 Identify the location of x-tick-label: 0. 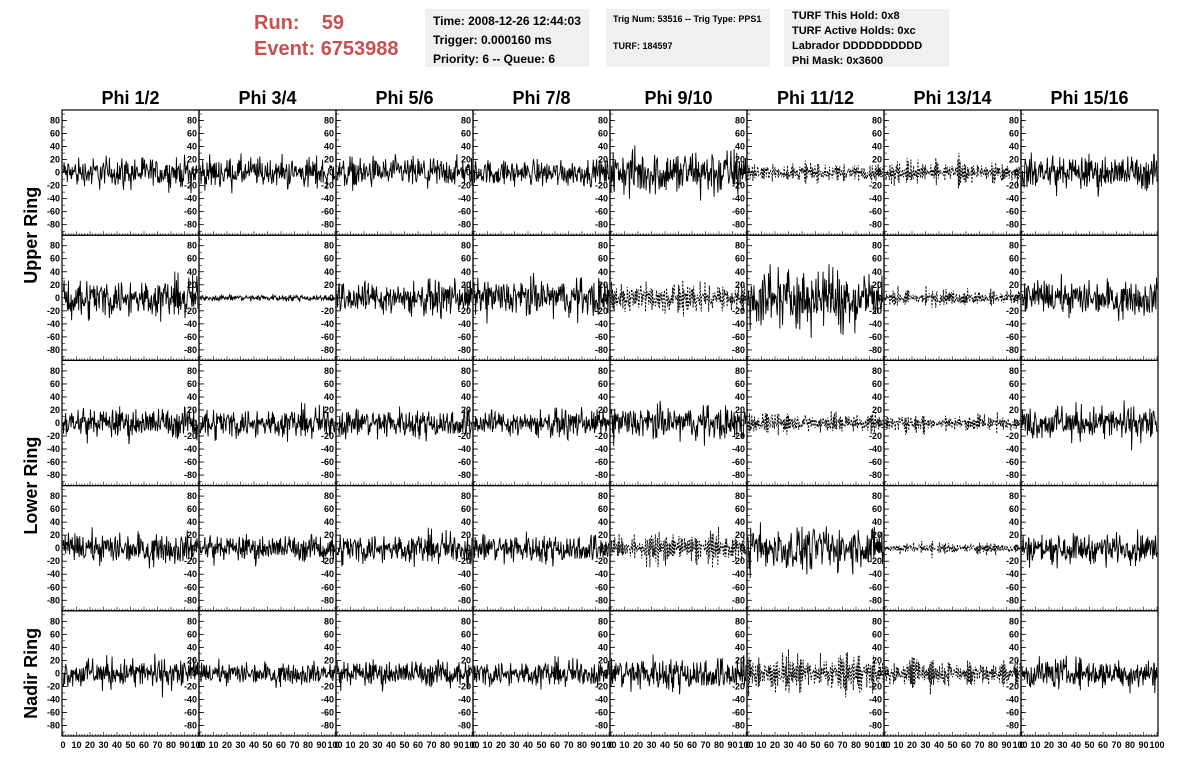
(1021, 745).